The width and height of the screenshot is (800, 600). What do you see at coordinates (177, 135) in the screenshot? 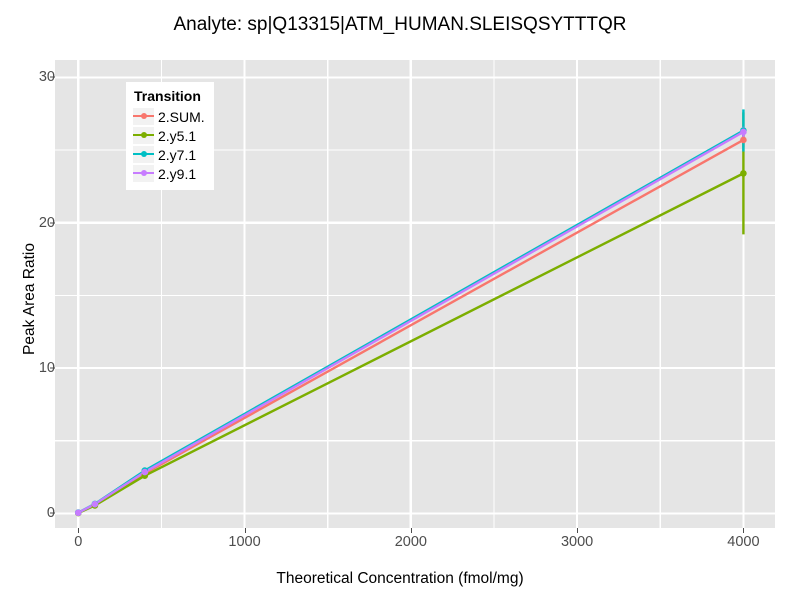
I see `legend-item-label: 2.y5.1` at bounding box center [177, 135].